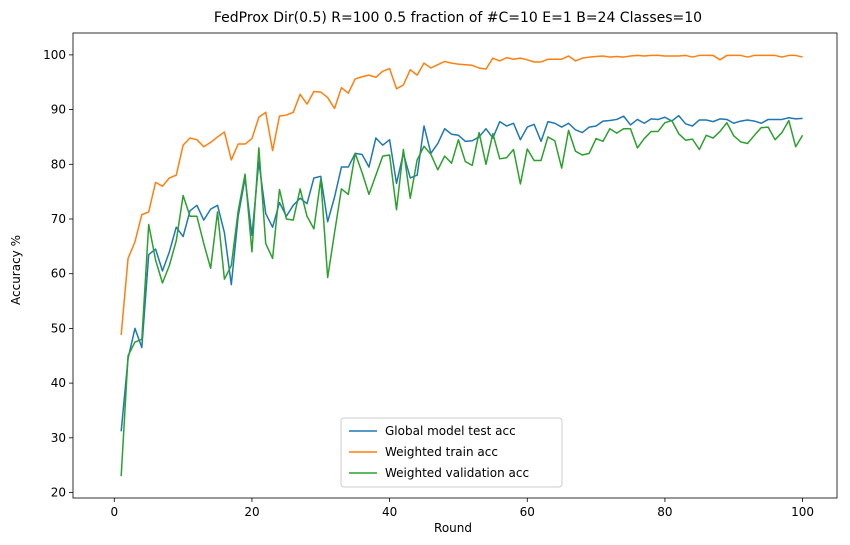 Image resolution: width=850 pixels, height=545 pixels. I want to click on y-tick-label: 100, so click(54, 55).